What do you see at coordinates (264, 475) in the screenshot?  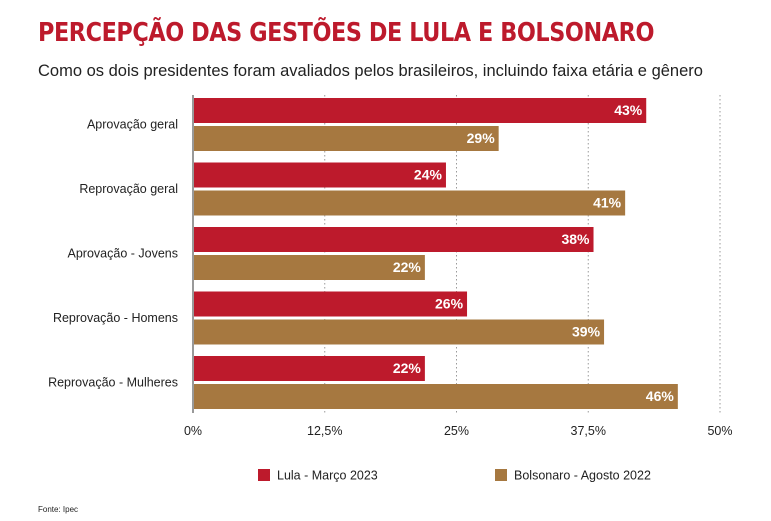 I see `legend-swatch-lula` at bounding box center [264, 475].